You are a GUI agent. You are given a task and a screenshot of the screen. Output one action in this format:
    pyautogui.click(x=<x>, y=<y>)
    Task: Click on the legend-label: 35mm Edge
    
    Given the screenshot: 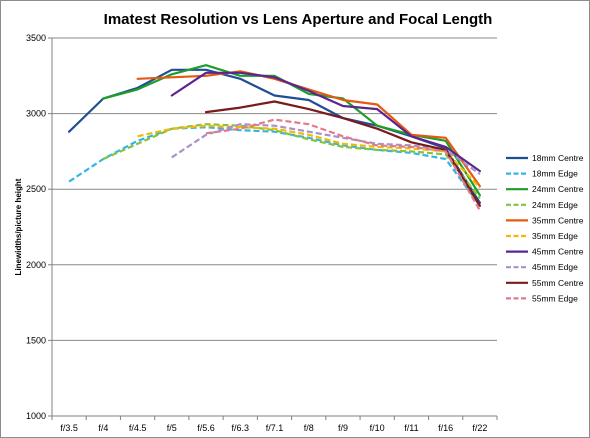 What is the action you would take?
    pyautogui.click(x=555, y=236)
    